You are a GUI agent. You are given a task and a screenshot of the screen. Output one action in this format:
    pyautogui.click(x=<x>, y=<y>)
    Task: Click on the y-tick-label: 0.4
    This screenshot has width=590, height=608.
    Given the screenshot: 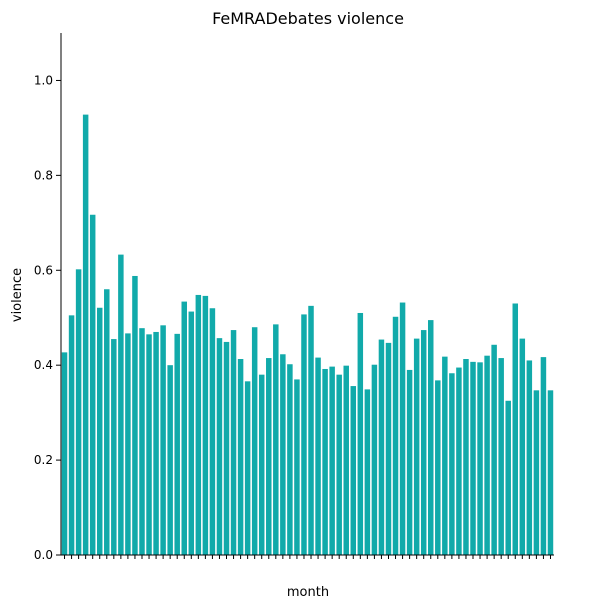 What is the action you would take?
    pyautogui.click(x=43, y=365)
    